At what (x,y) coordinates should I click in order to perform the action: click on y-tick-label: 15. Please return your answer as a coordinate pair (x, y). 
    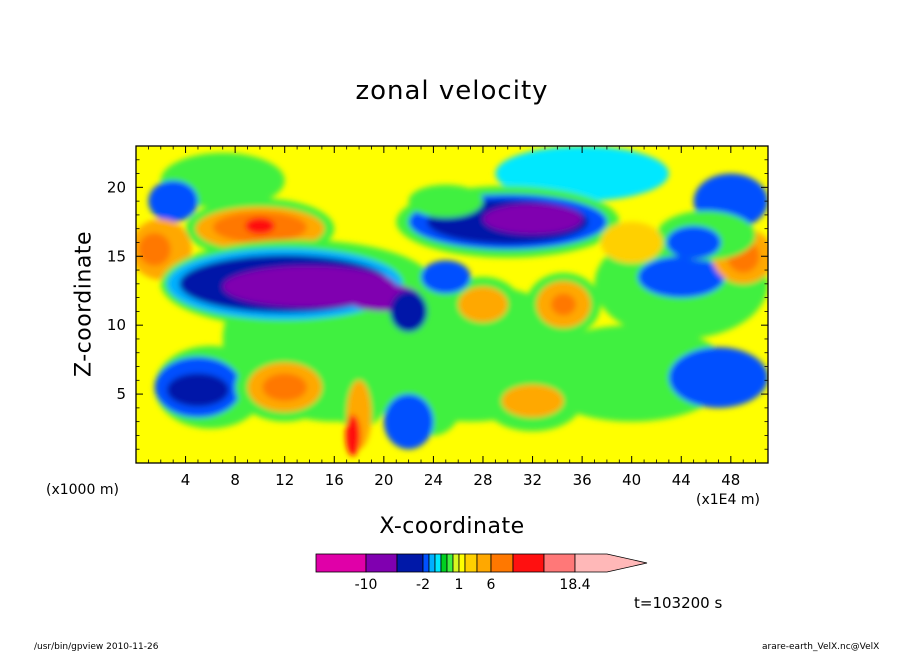
    Looking at the image, I should click on (116, 256).